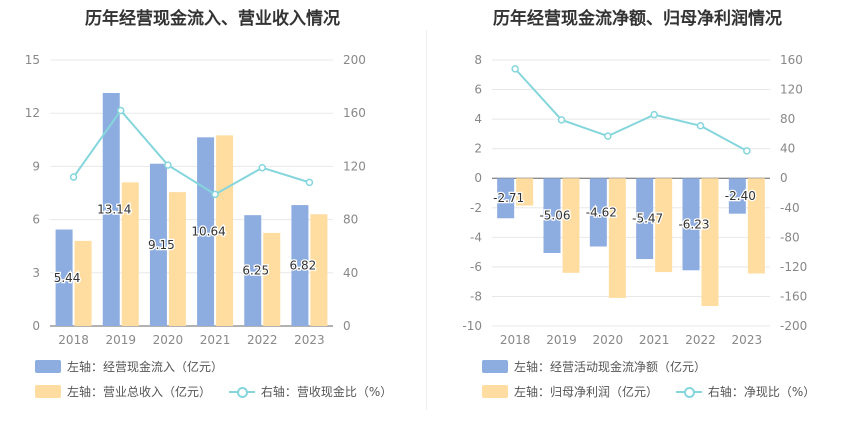  What do you see at coordinates (36, 273) in the screenshot?
I see `y-tick-left: 3` at bounding box center [36, 273].